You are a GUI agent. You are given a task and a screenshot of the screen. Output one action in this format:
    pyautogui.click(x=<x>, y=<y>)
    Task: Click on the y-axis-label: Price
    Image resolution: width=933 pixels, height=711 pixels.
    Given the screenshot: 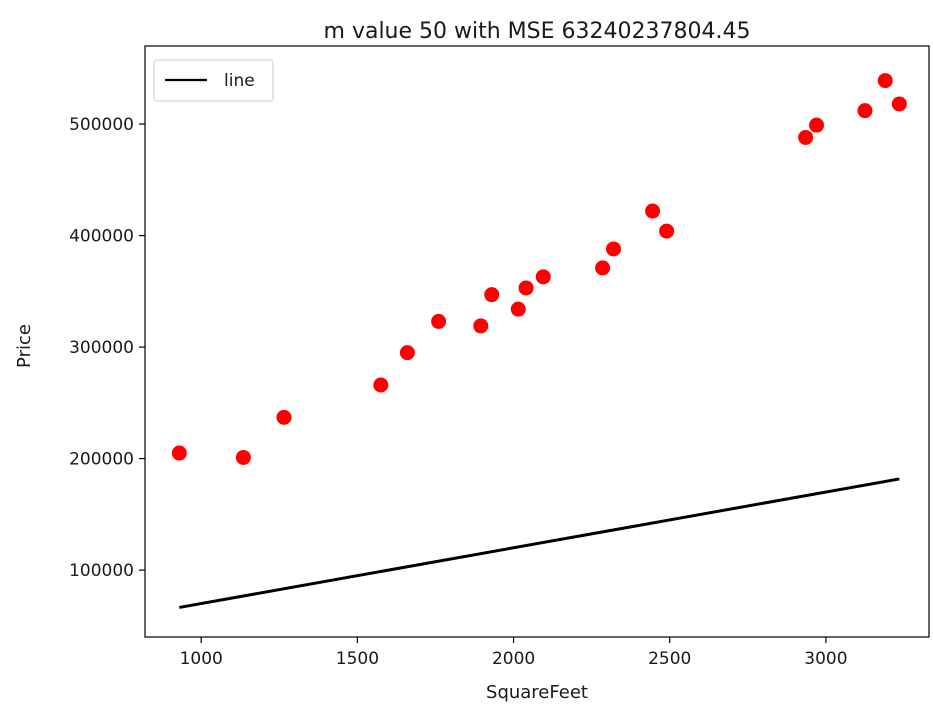 What is the action you would take?
    pyautogui.click(x=24, y=346)
    